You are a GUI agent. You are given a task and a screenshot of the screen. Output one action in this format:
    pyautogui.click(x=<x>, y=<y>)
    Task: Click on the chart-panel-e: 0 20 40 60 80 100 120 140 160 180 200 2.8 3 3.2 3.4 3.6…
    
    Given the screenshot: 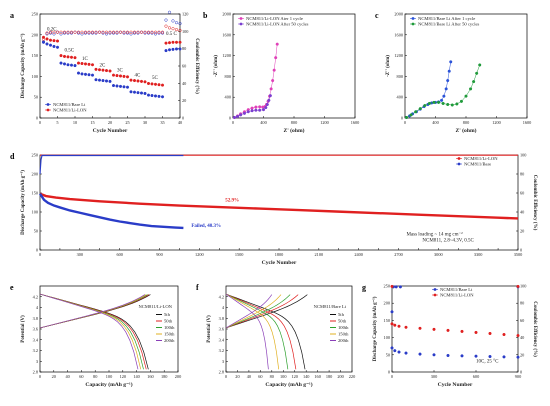 What is the action you would take?
    pyautogui.click(x=95, y=335)
    